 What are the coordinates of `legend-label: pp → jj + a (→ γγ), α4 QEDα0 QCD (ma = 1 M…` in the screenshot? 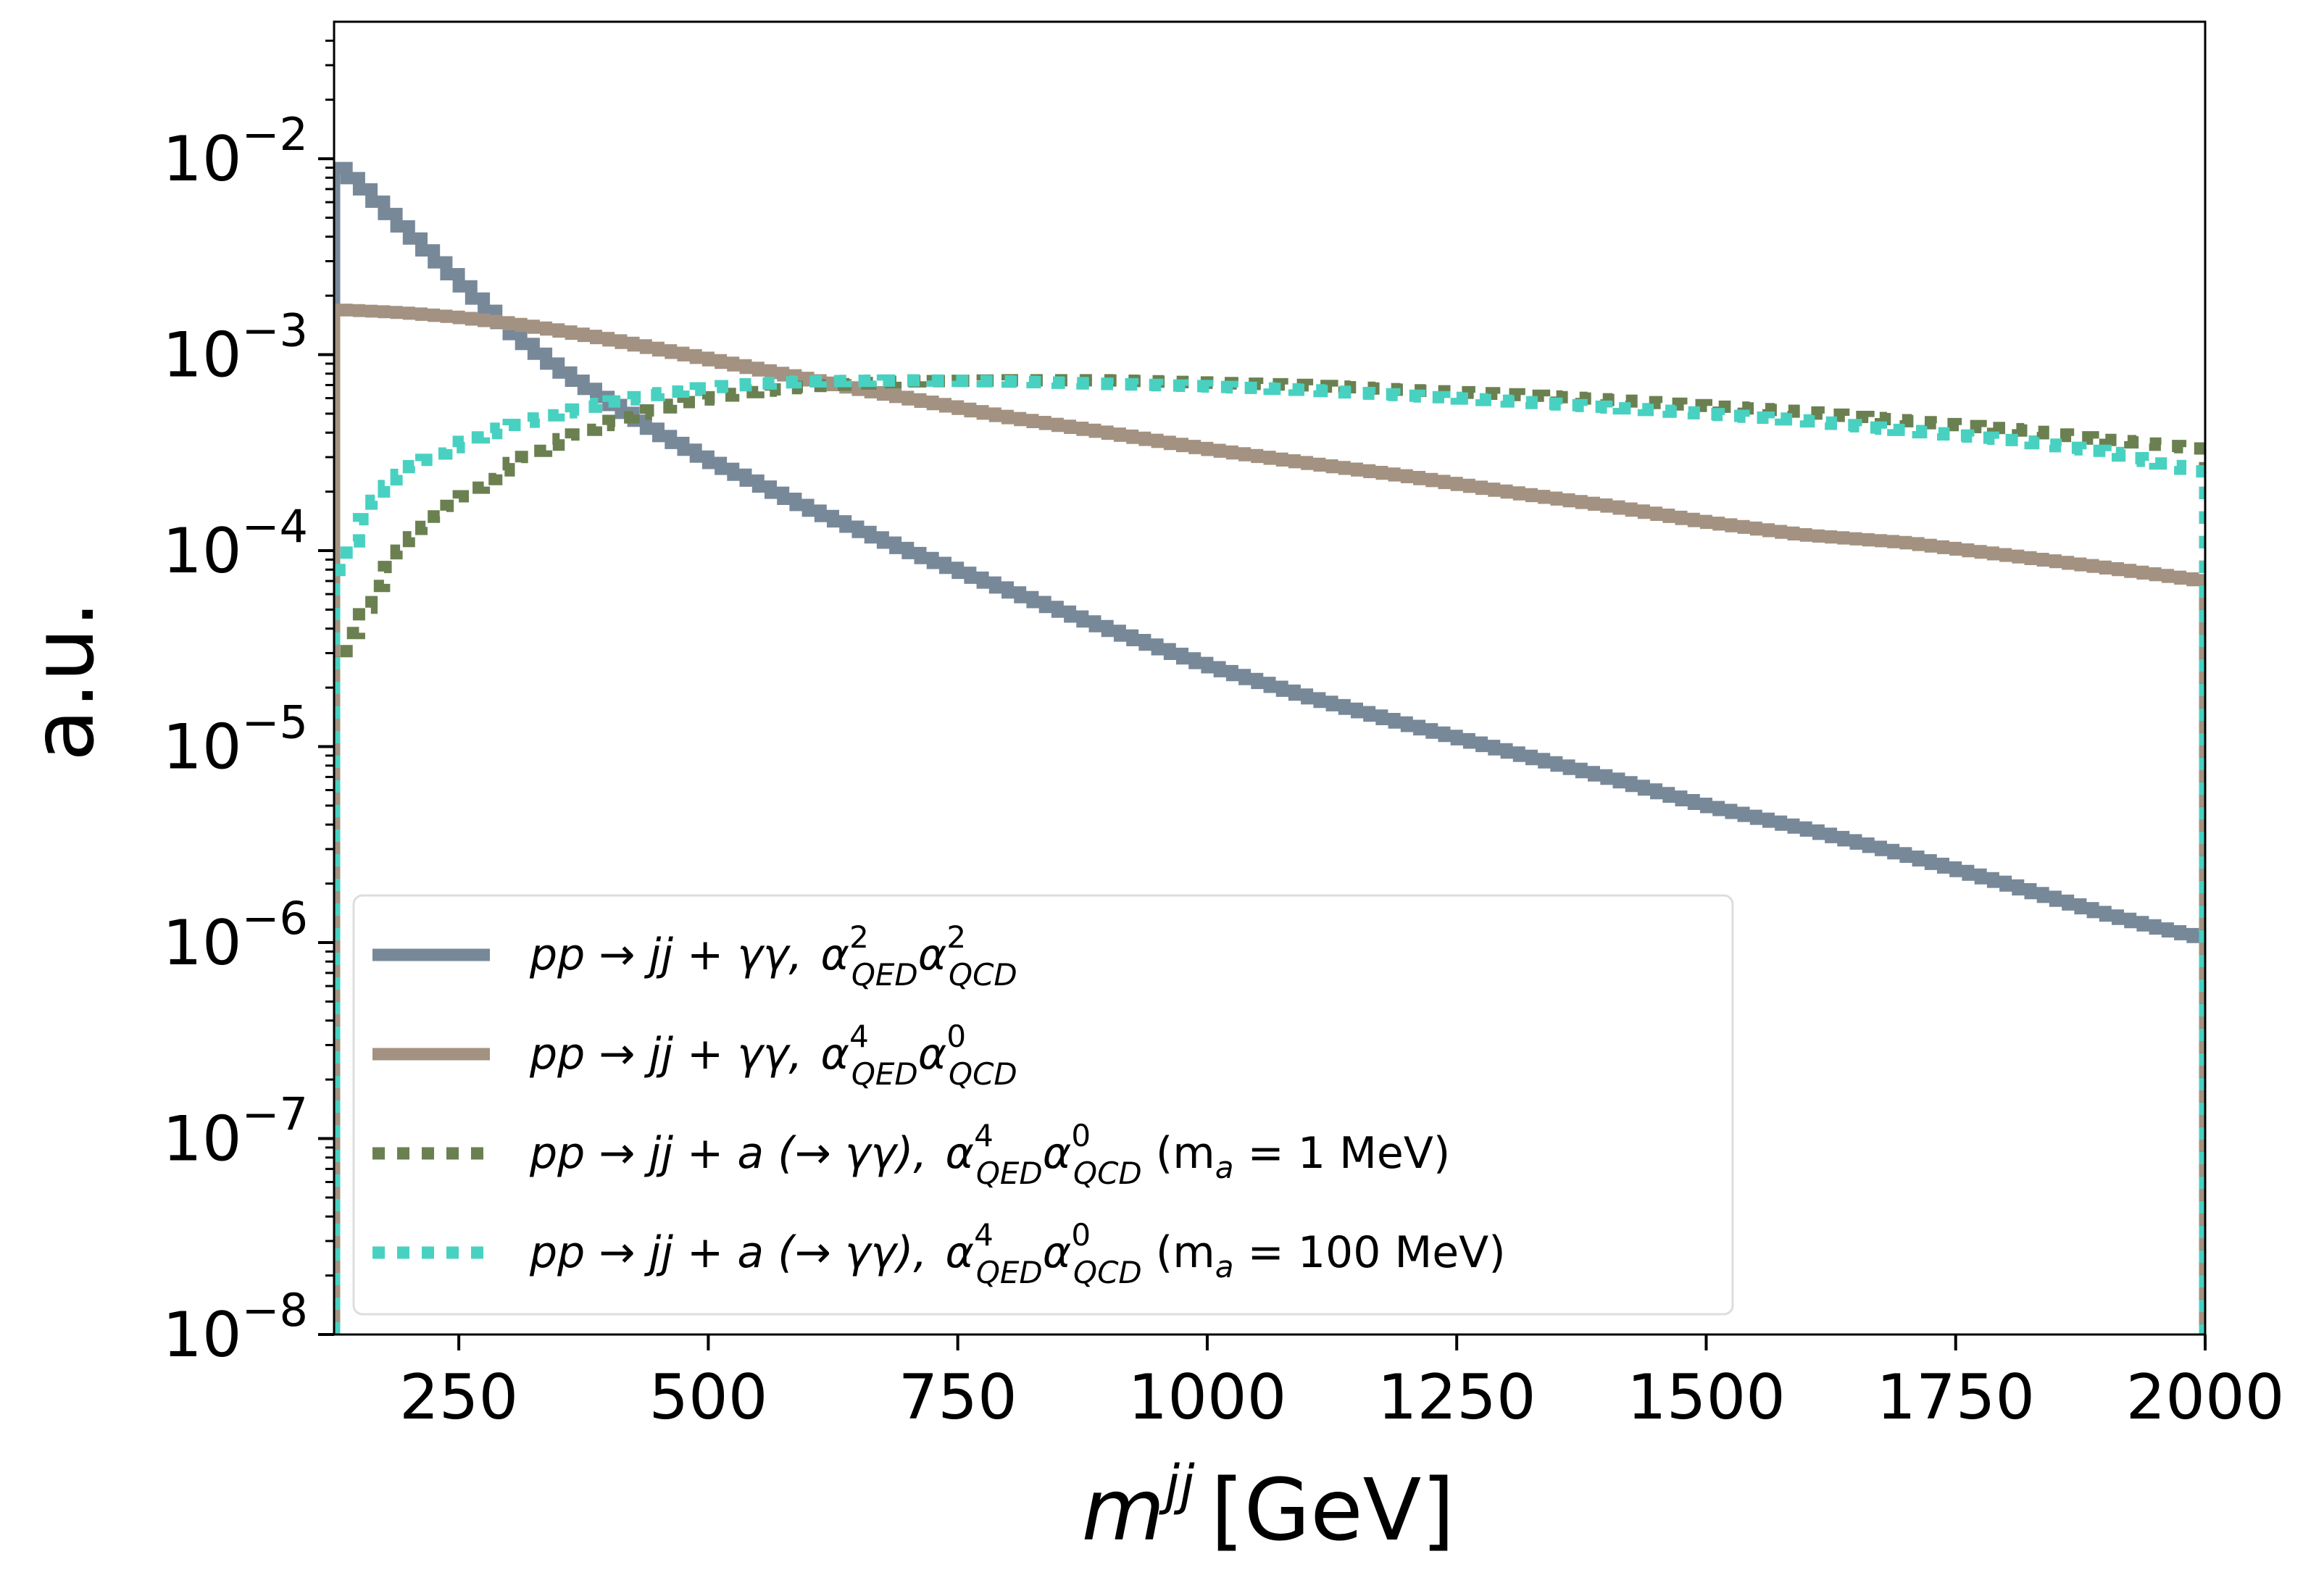 It's located at (989, 1154).